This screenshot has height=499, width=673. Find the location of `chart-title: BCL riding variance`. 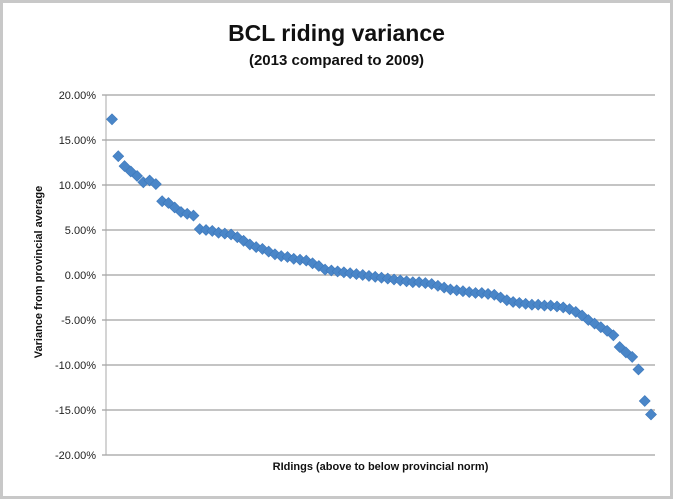

chart-title: BCL riding variance is located at coordinates (336, 33).